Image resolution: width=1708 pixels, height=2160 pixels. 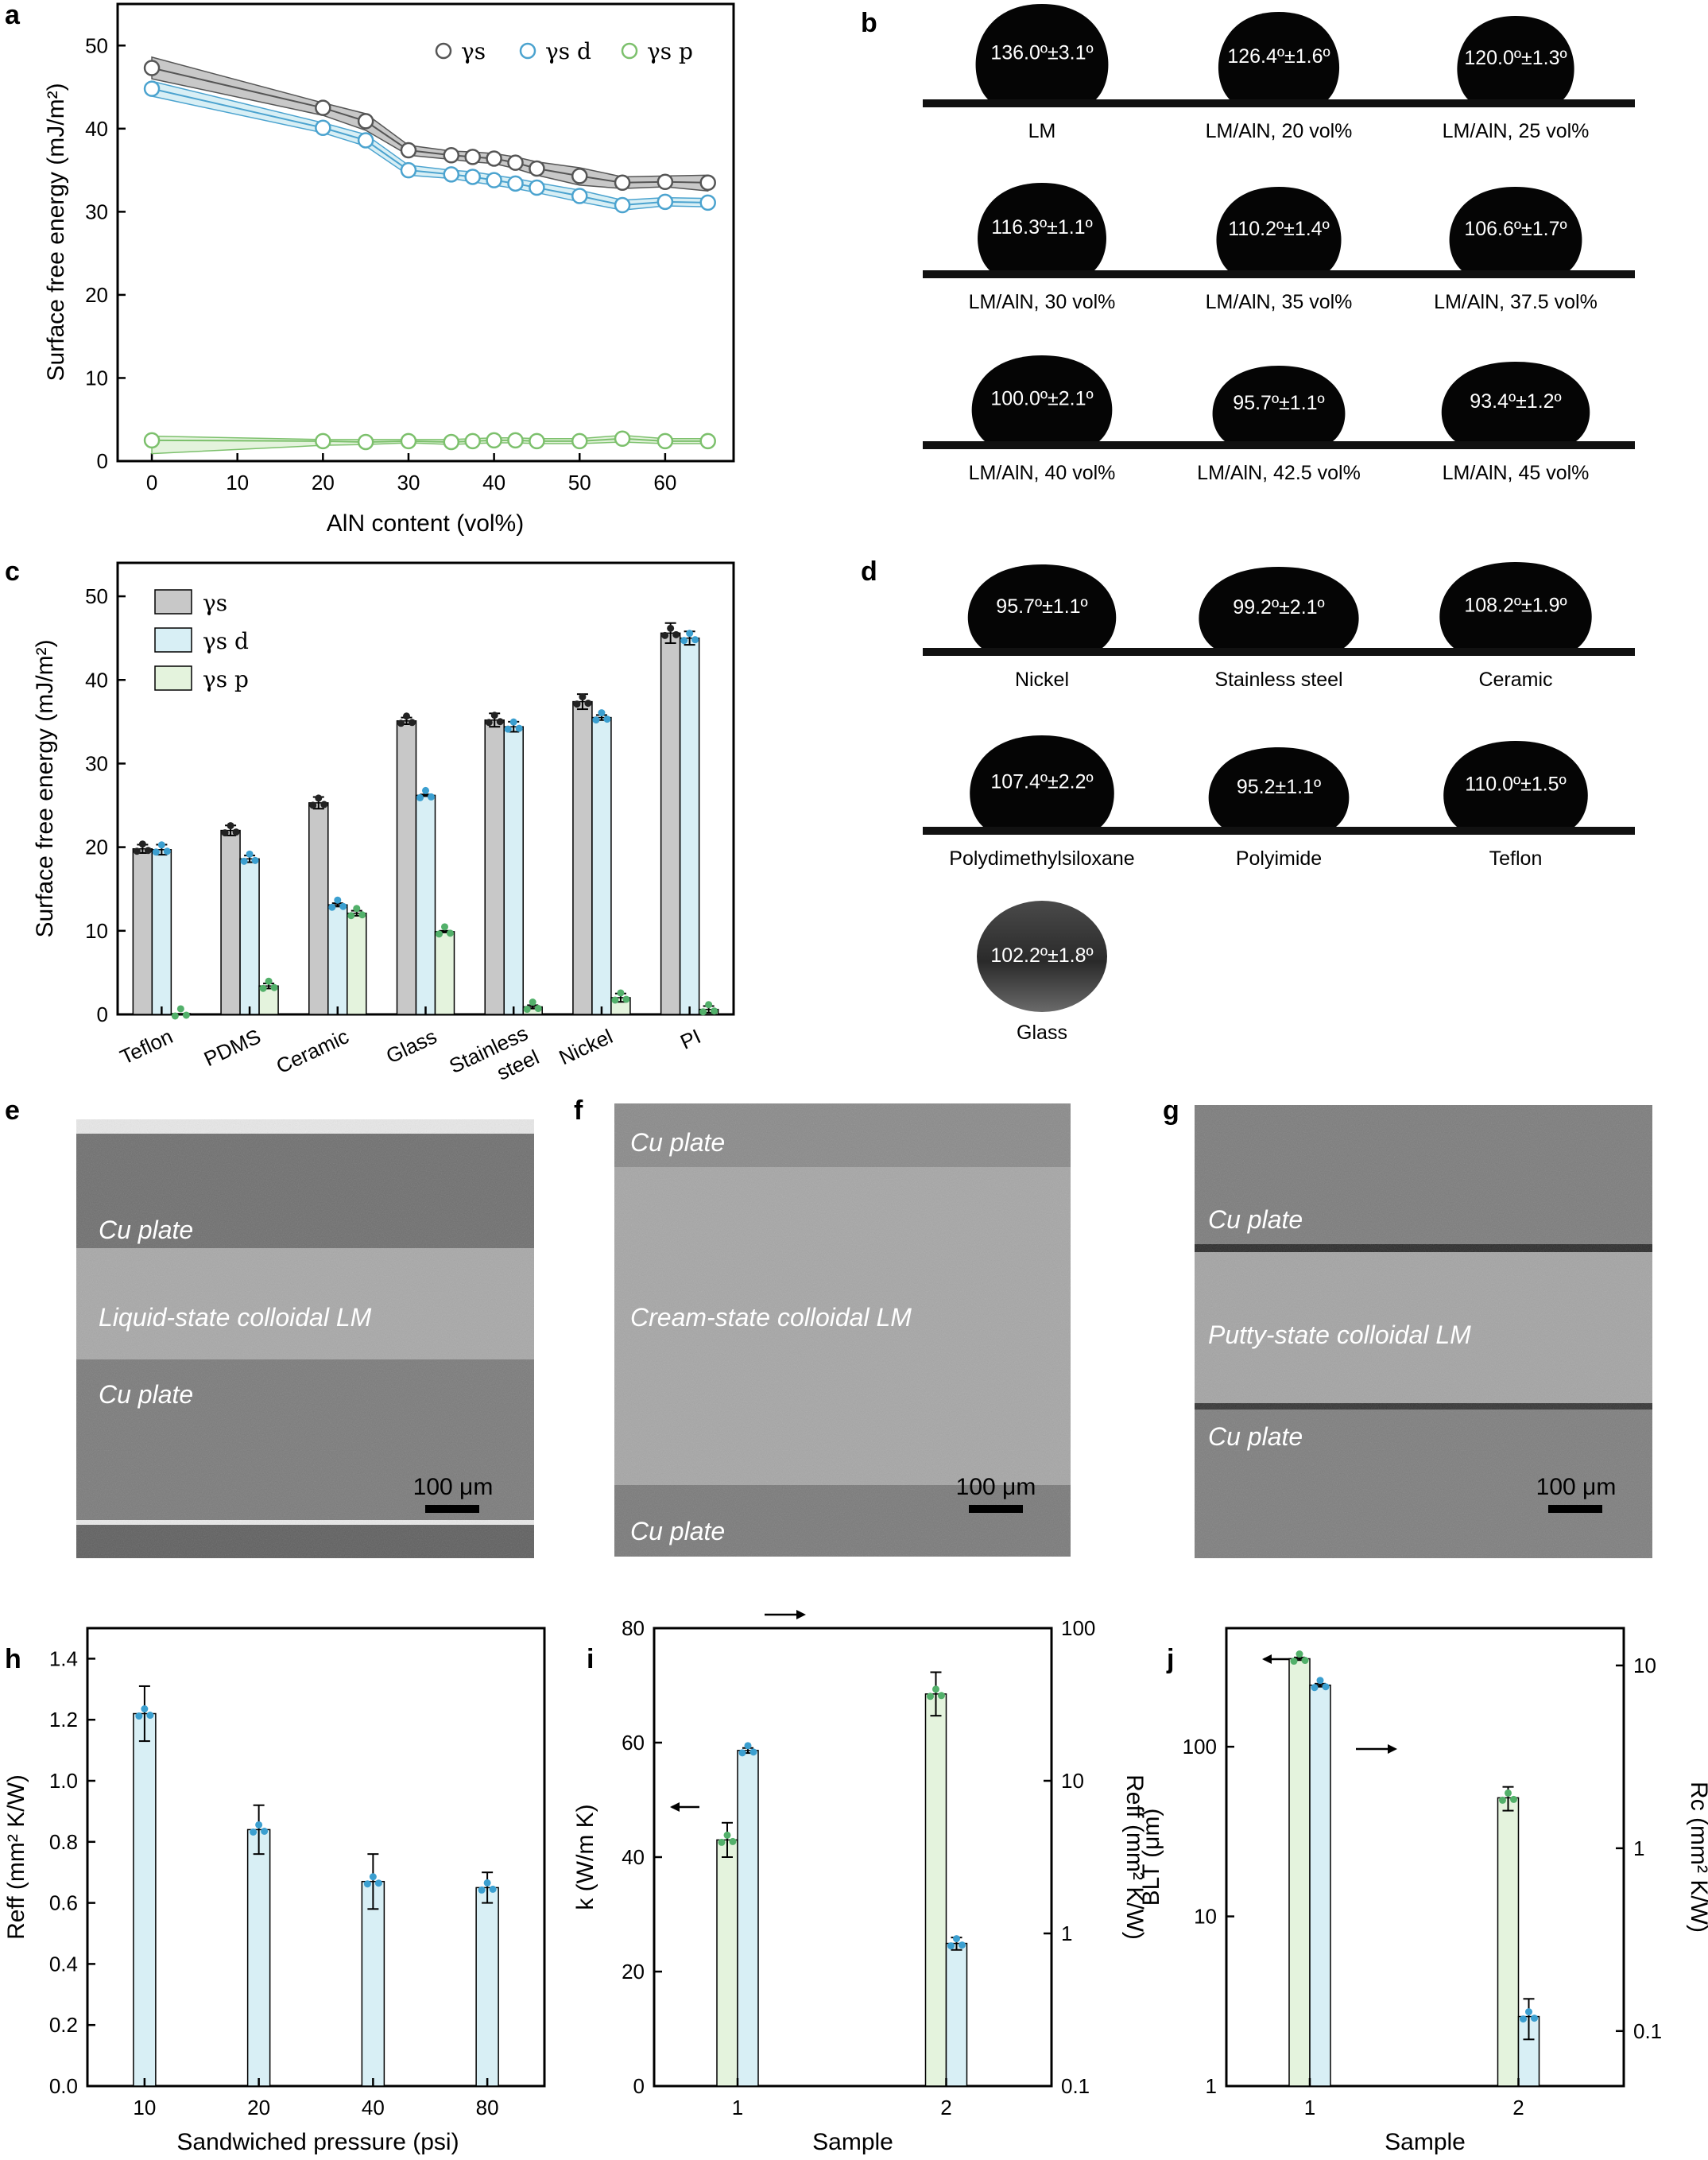 What do you see at coordinates (1425, 2142) in the screenshot?
I see `chart-j-xlabel: Sample` at bounding box center [1425, 2142].